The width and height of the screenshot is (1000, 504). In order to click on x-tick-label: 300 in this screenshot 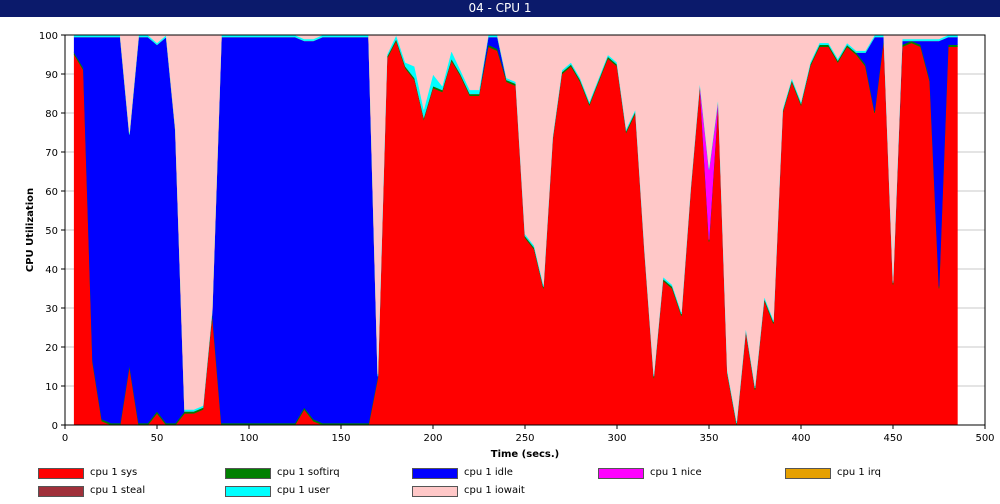, I will do `click(616, 438)`.